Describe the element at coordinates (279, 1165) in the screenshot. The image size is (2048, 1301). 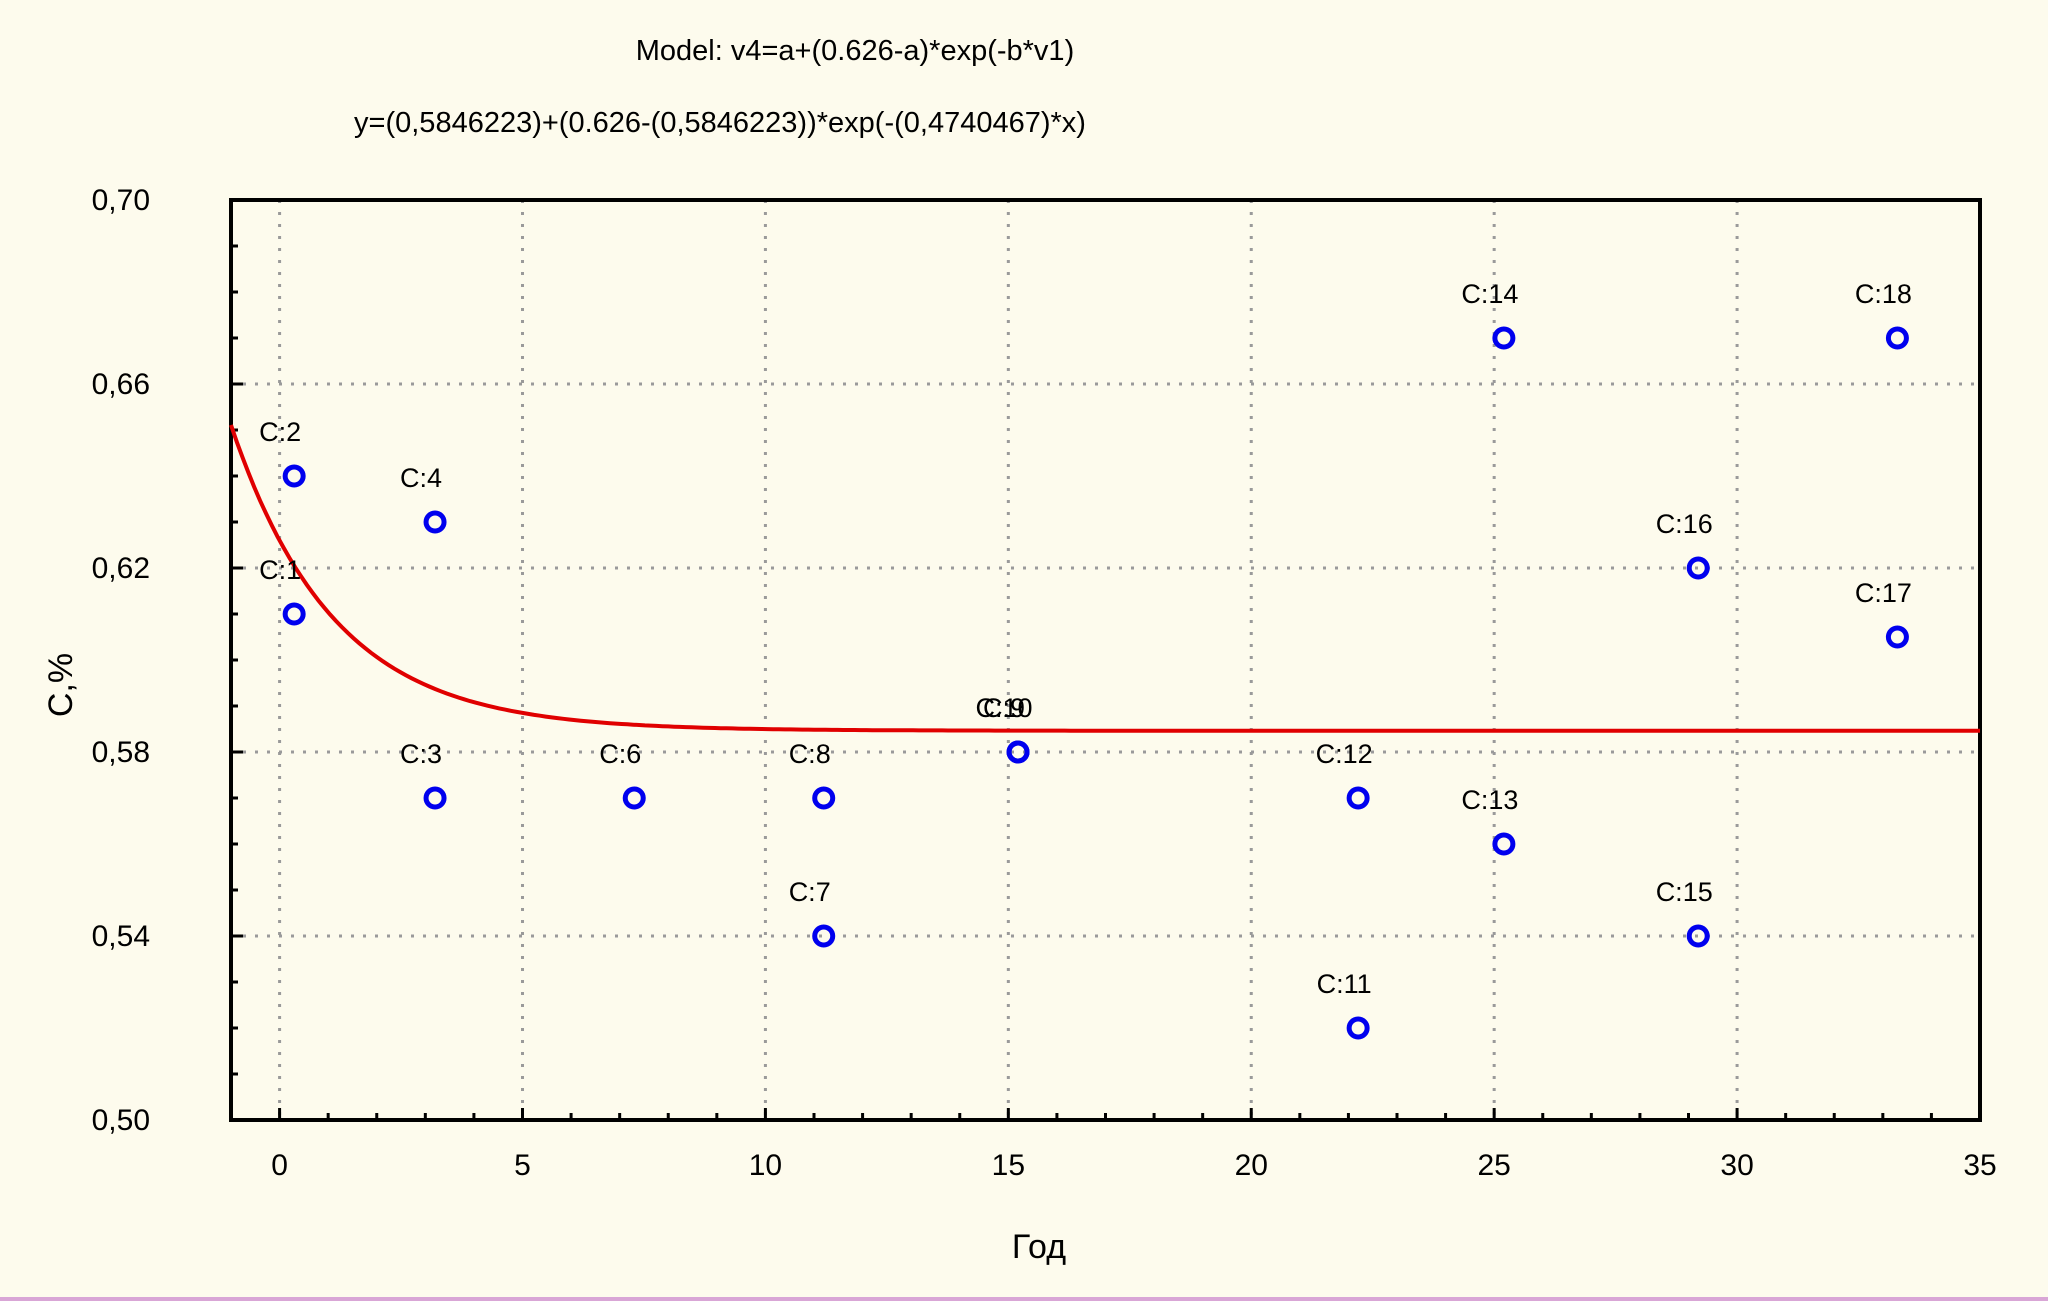
I see `x-tick-label: 0` at that location.